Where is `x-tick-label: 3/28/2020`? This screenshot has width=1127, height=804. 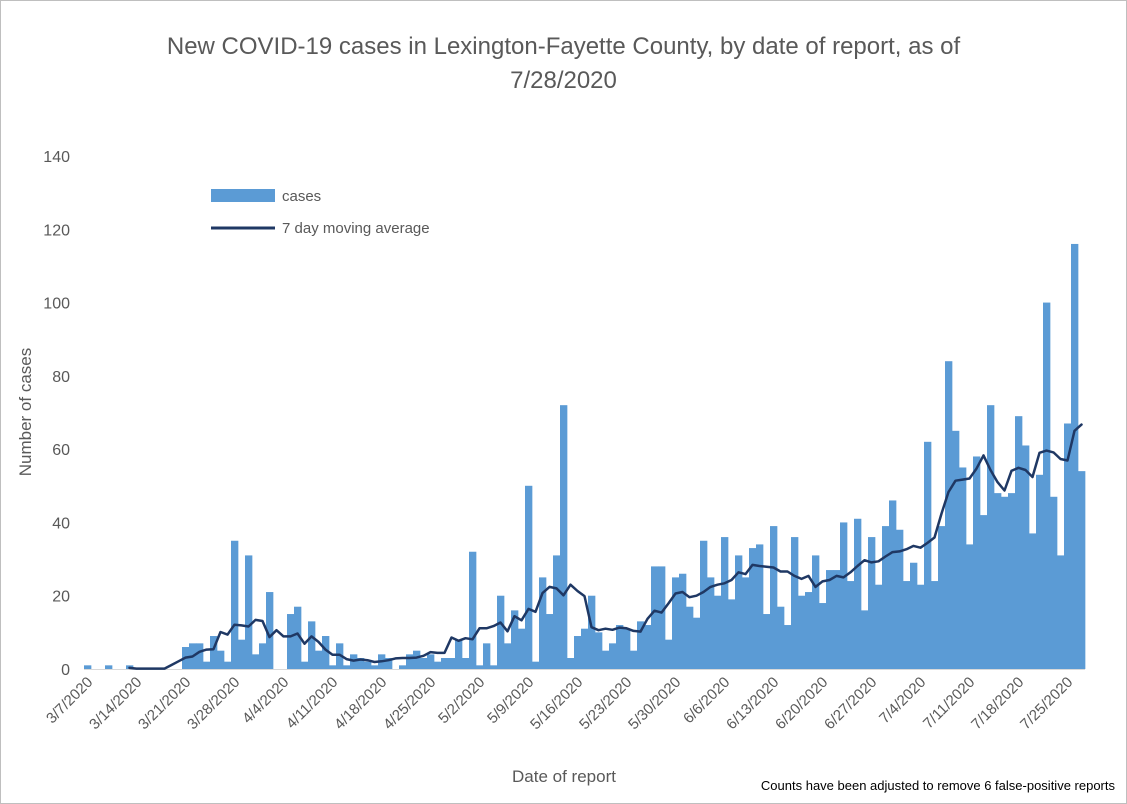 x-tick-label: 3/28/2020 is located at coordinates (213, 703).